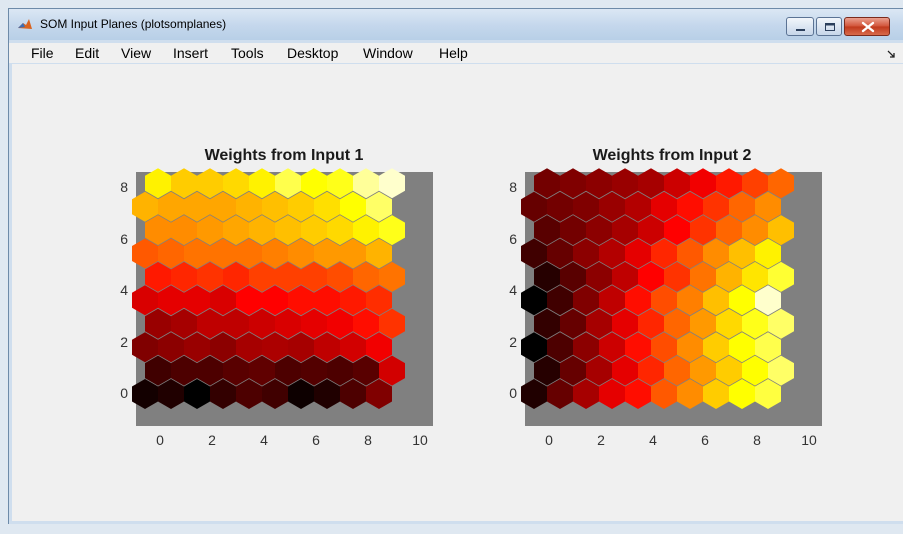 The image size is (903, 534). I want to click on minimize-icon, so click(800, 30).